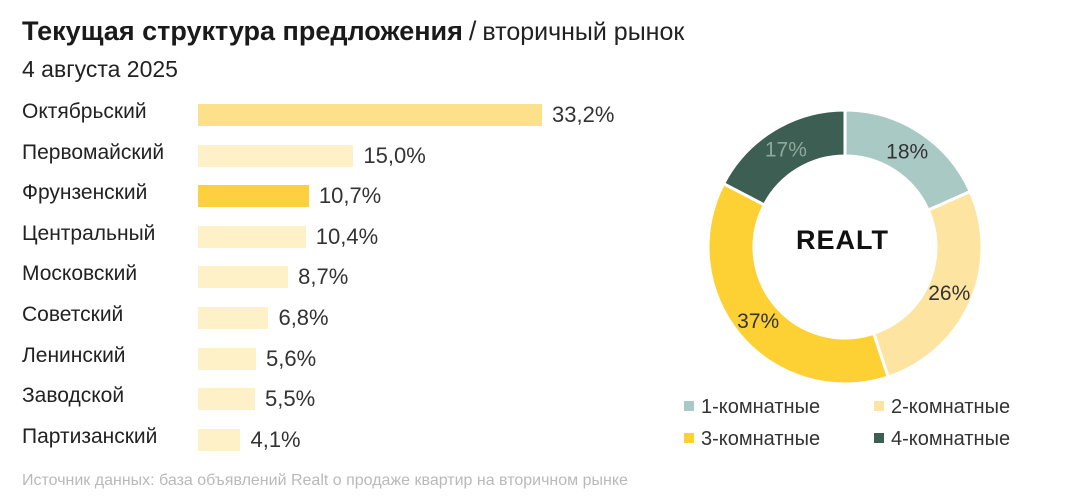 The width and height of the screenshot is (1080, 504). What do you see at coordinates (949, 293) in the screenshot?
I see `donut-value-label: 26%` at bounding box center [949, 293].